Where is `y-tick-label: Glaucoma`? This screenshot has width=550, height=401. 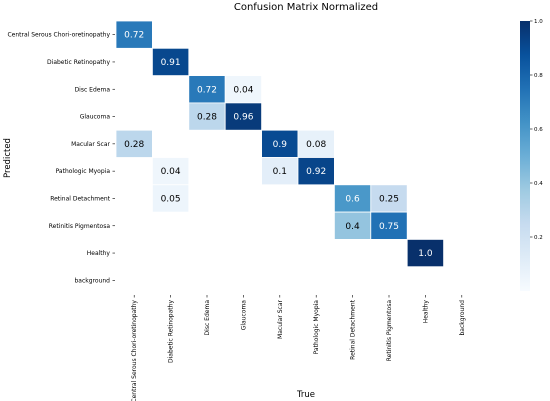
y-tick-label: Glaucoma is located at coordinates (95, 117).